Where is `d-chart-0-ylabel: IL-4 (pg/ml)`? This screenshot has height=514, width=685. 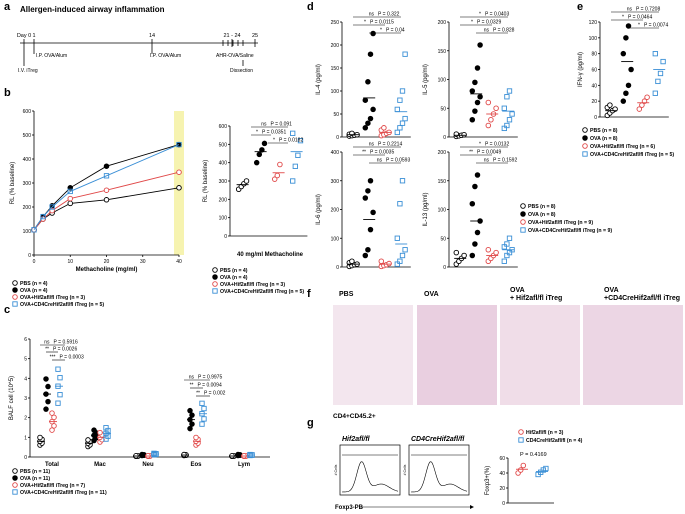
d-chart-0-ylabel: IL-4 (pg/ml) is located at coordinates (319, 79).